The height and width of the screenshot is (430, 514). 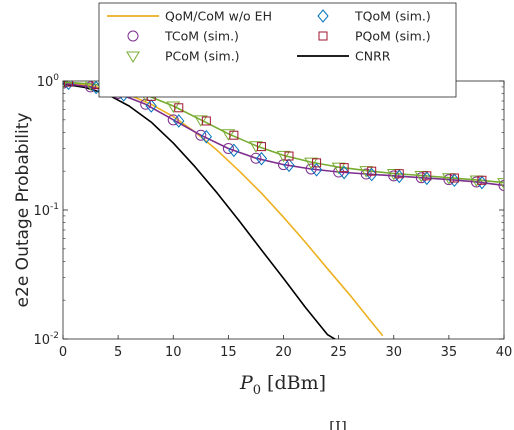 What do you see at coordinates (48, 81) in the screenshot?
I see `y-tick-label: 10⁰` at bounding box center [48, 81].